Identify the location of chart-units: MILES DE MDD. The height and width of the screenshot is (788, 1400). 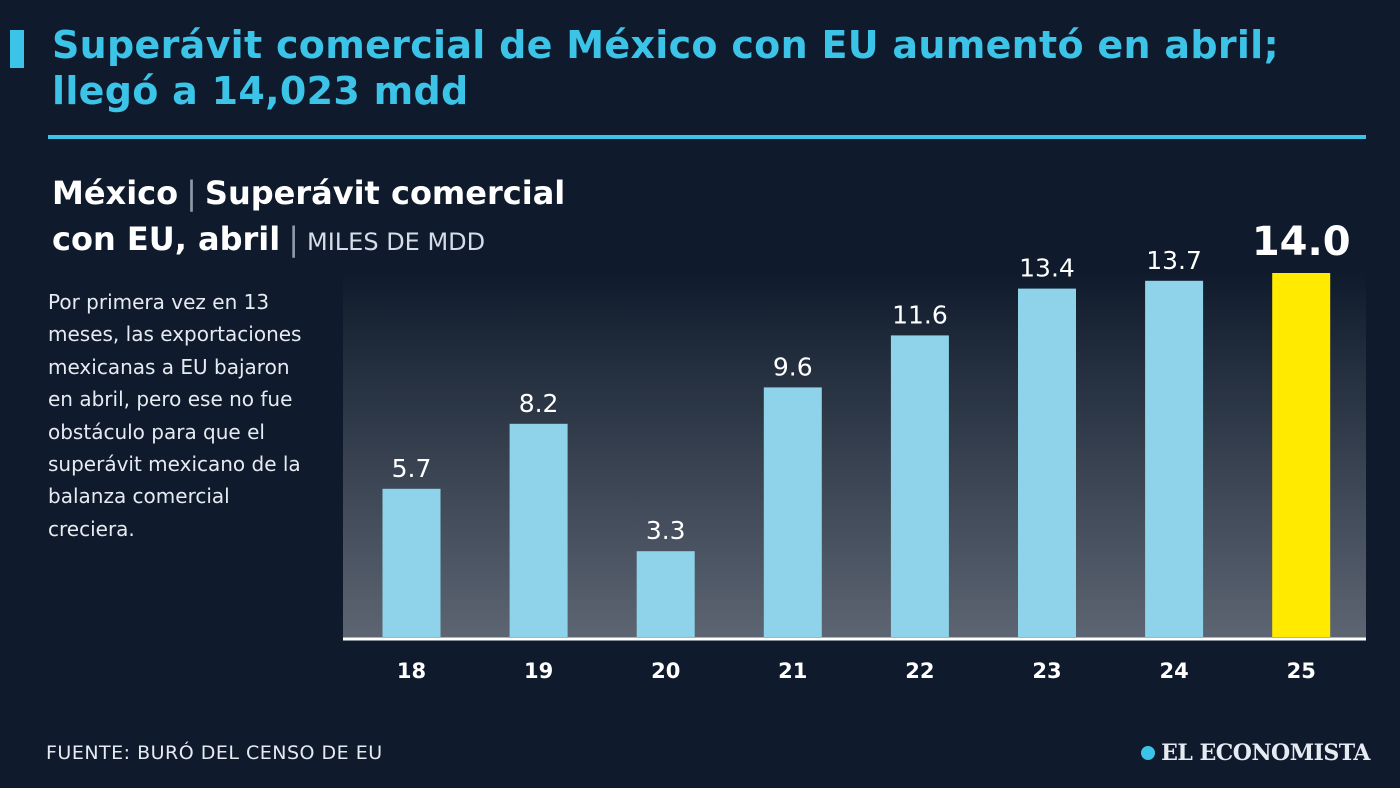
(396, 242).